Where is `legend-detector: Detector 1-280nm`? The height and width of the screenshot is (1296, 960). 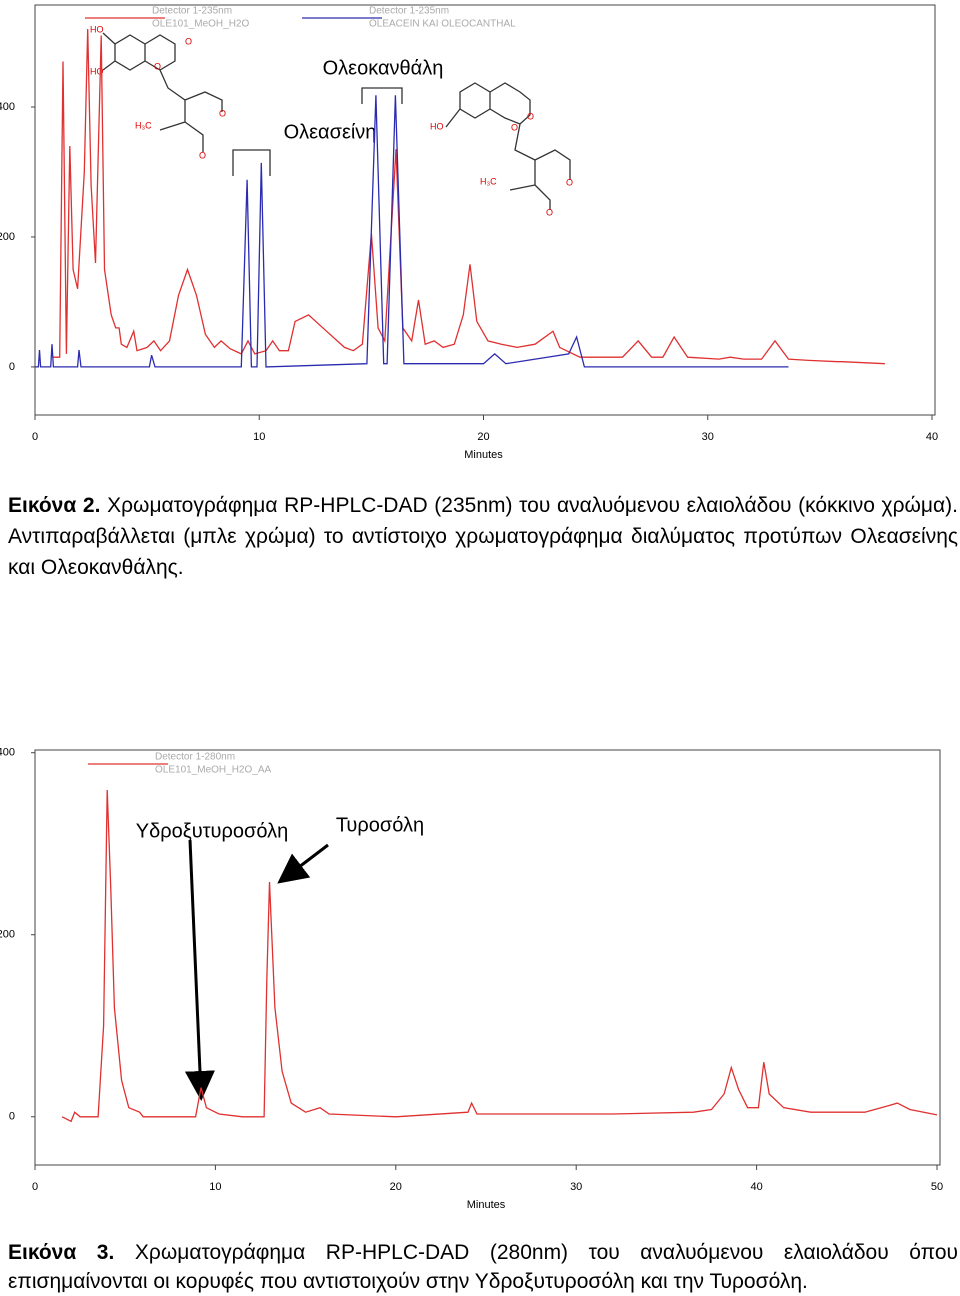
legend-detector: Detector 1-280nm is located at coordinates (195, 757).